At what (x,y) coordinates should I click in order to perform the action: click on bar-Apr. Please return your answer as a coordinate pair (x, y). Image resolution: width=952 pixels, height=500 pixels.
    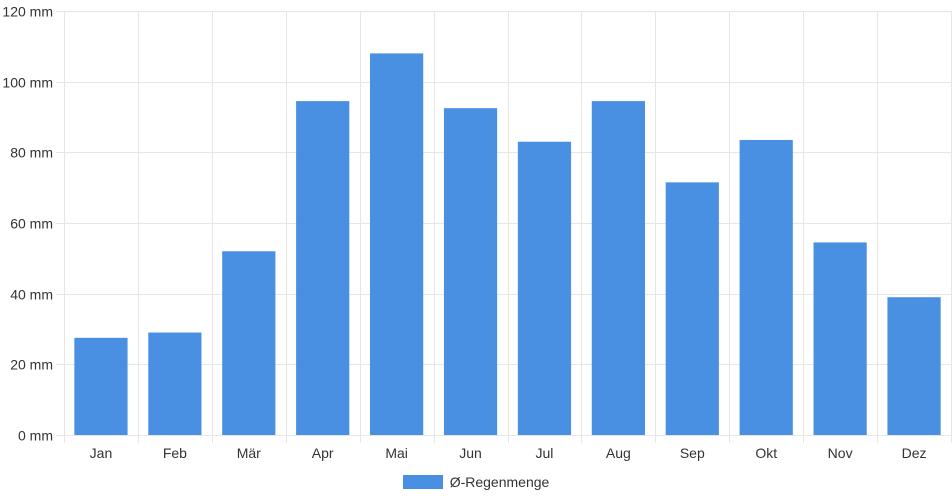
    Looking at the image, I should click on (323, 268).